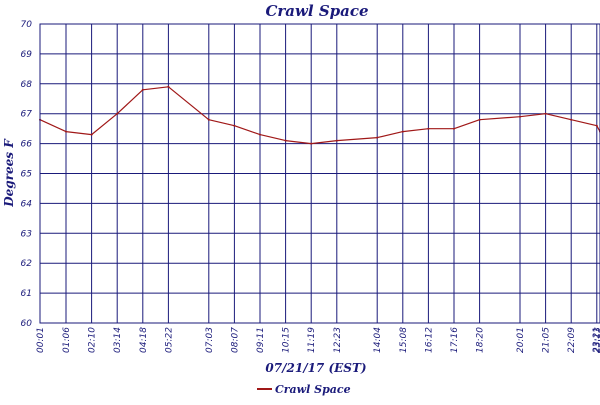 The height and width of the screenshot is (405, 600). I want to click on y-tick-label: 61, so click(26, 294).